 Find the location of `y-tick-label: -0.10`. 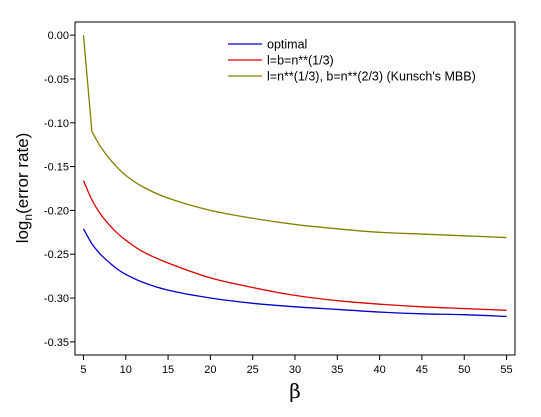

y-tick-label: -0.10 is located at coordinates (56, 124).